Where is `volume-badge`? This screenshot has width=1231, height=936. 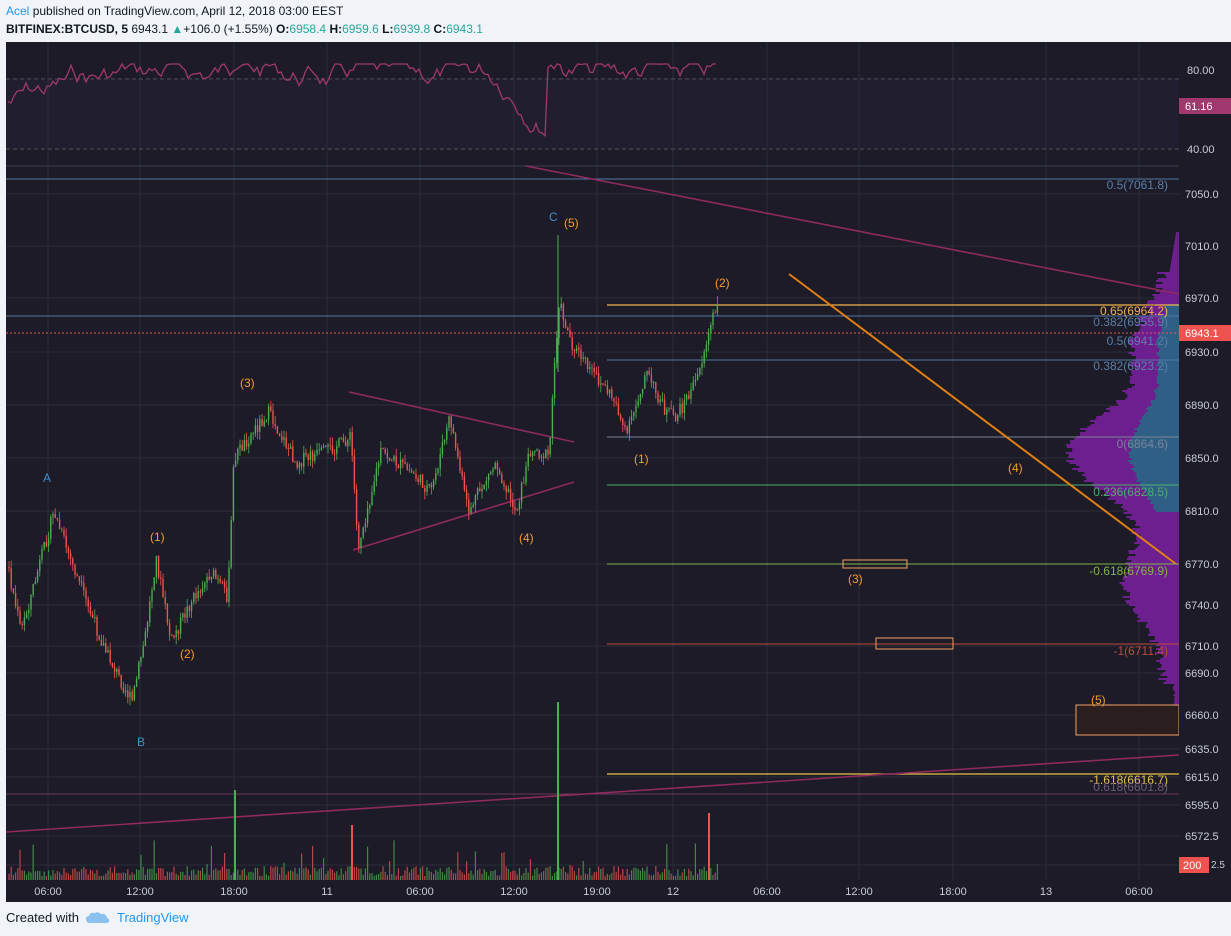 volume-badge is located at coordinates (1194, 865).